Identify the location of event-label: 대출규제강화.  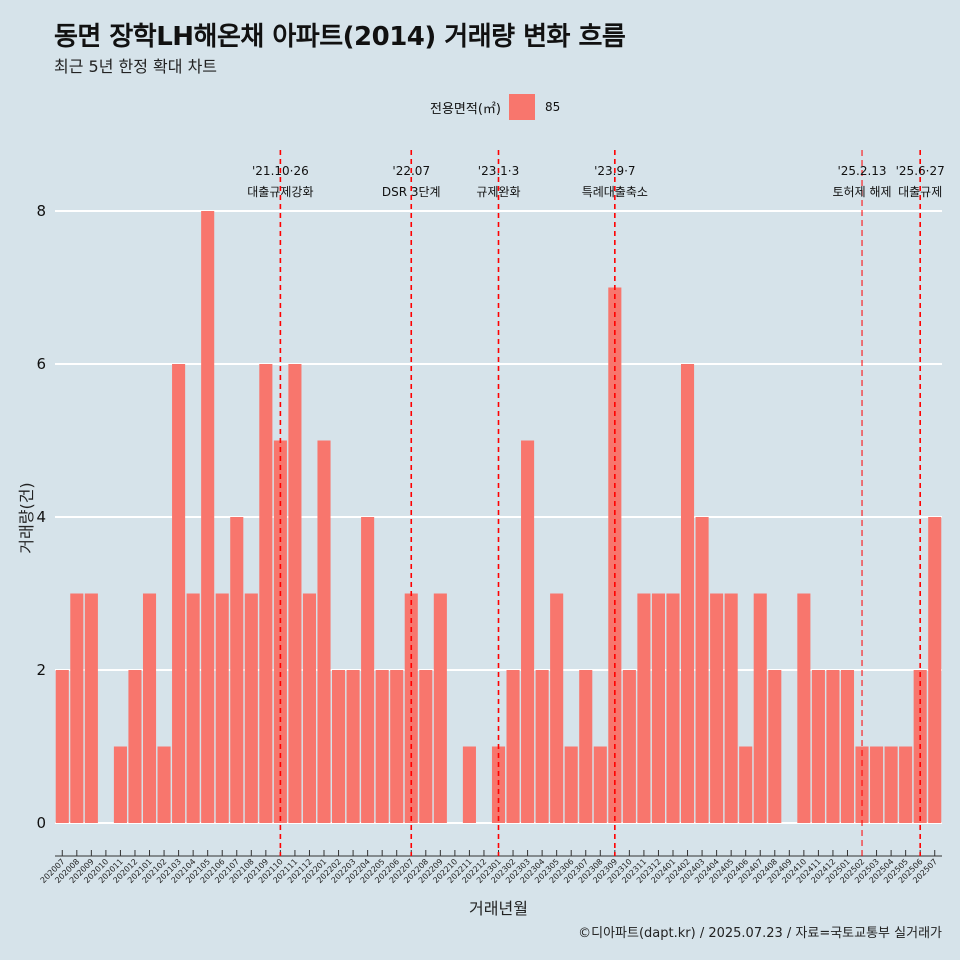
(280, 192).